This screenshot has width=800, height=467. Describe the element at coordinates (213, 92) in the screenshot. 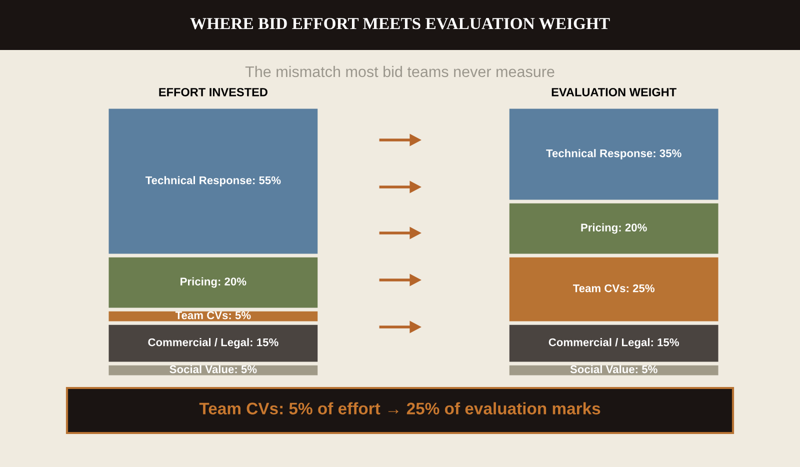

I see `x-tick-label: EFFORT INVESTED` at that location.